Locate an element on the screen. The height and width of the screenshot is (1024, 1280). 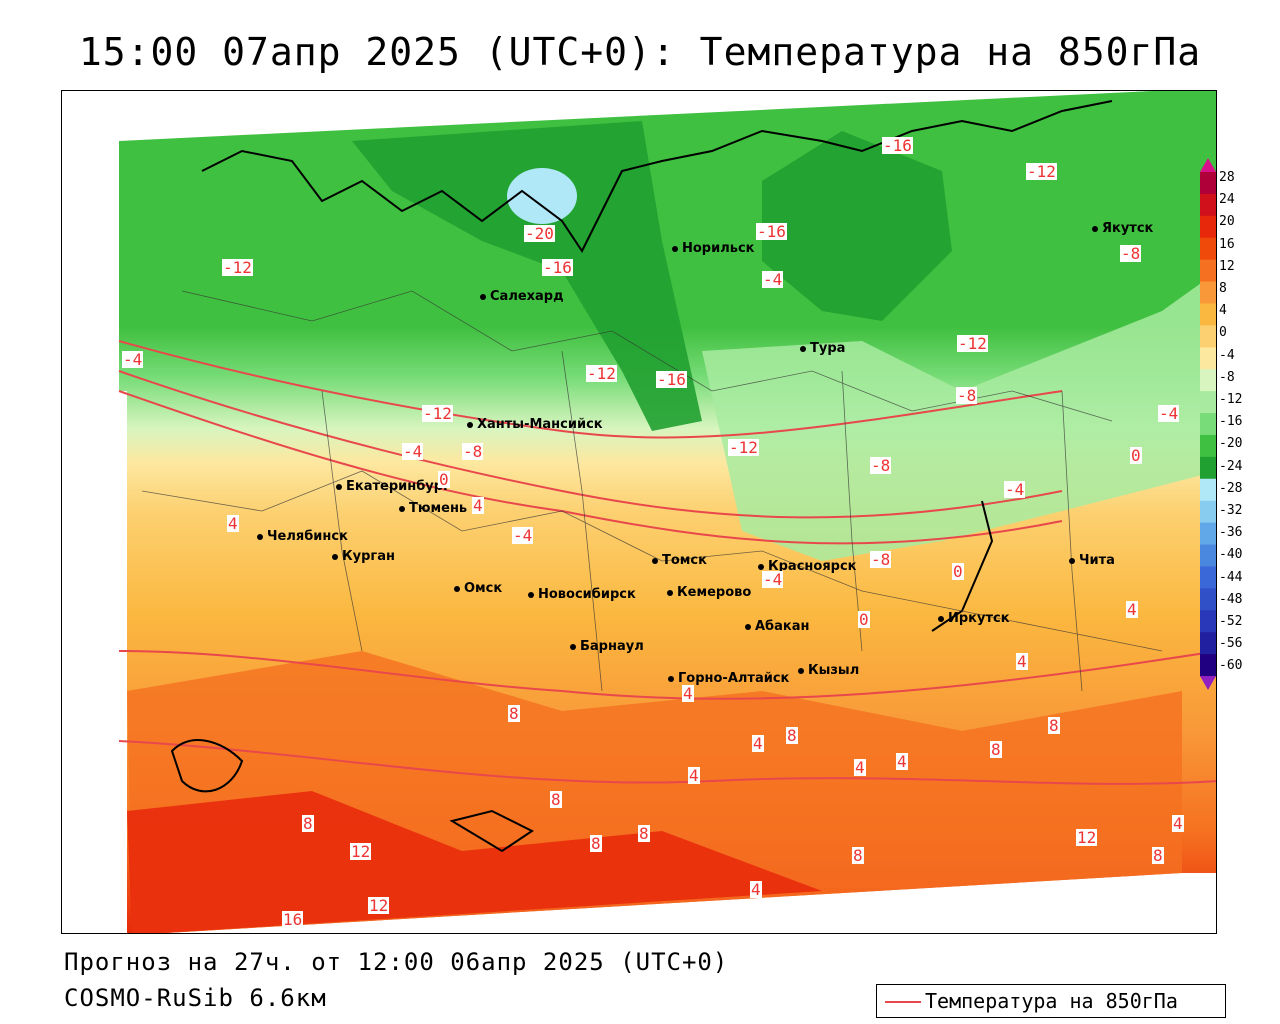
city-abakan: Абакан is located at coordinates (777, 626).